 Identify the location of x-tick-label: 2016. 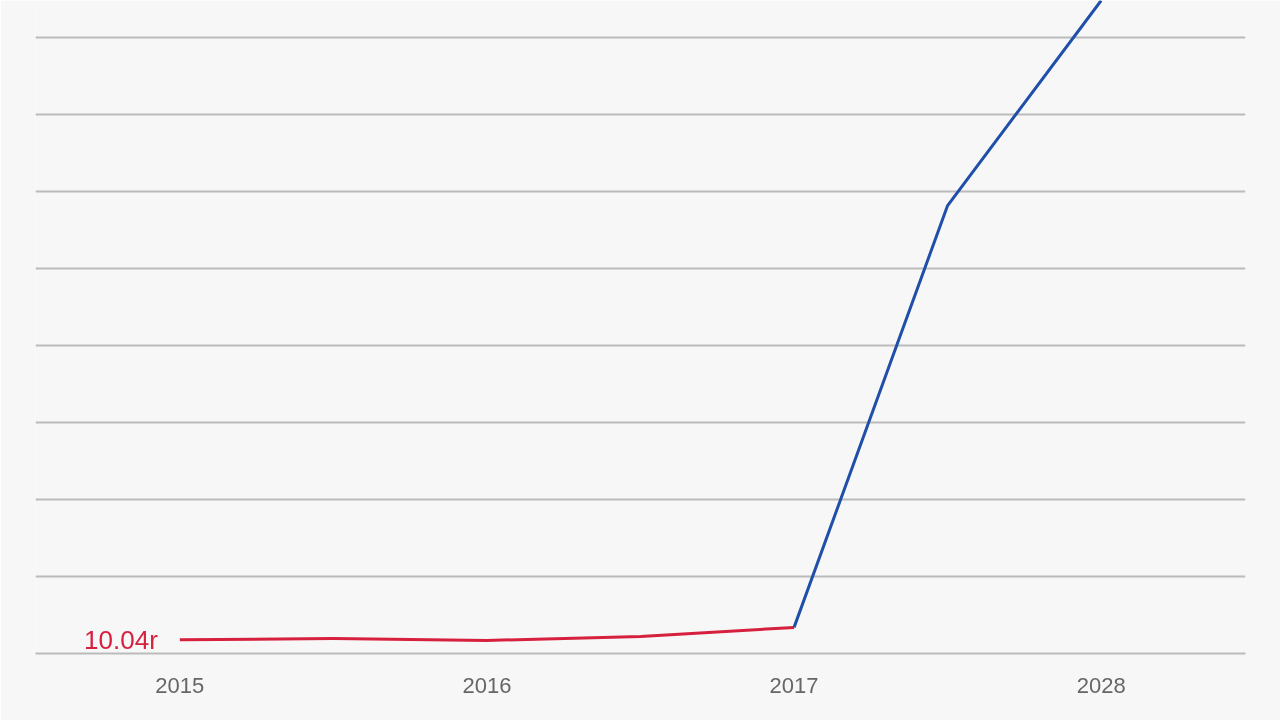
(487, 685).